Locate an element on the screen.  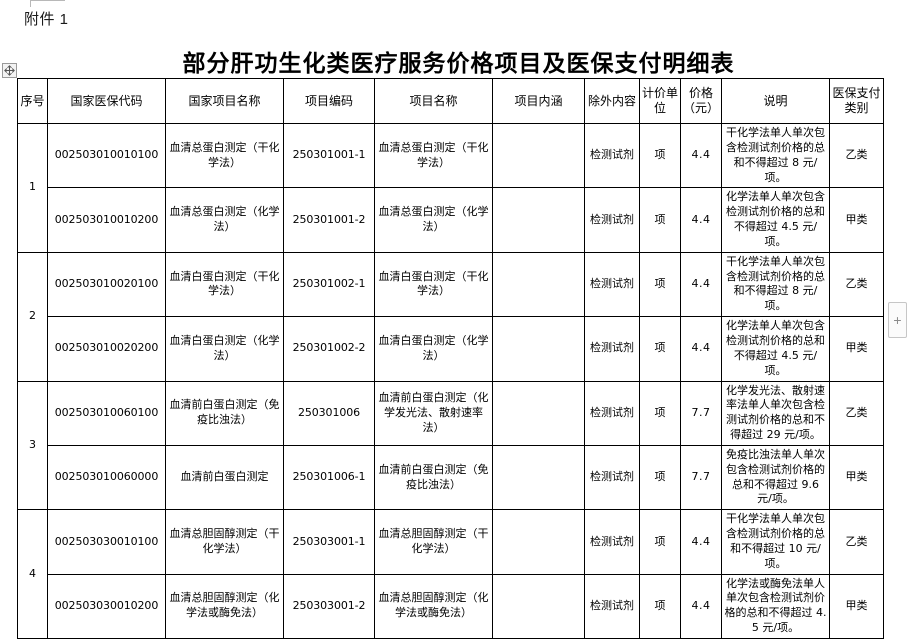
cell-item-code: 250301001-1 is located at coordinates (329, 155).